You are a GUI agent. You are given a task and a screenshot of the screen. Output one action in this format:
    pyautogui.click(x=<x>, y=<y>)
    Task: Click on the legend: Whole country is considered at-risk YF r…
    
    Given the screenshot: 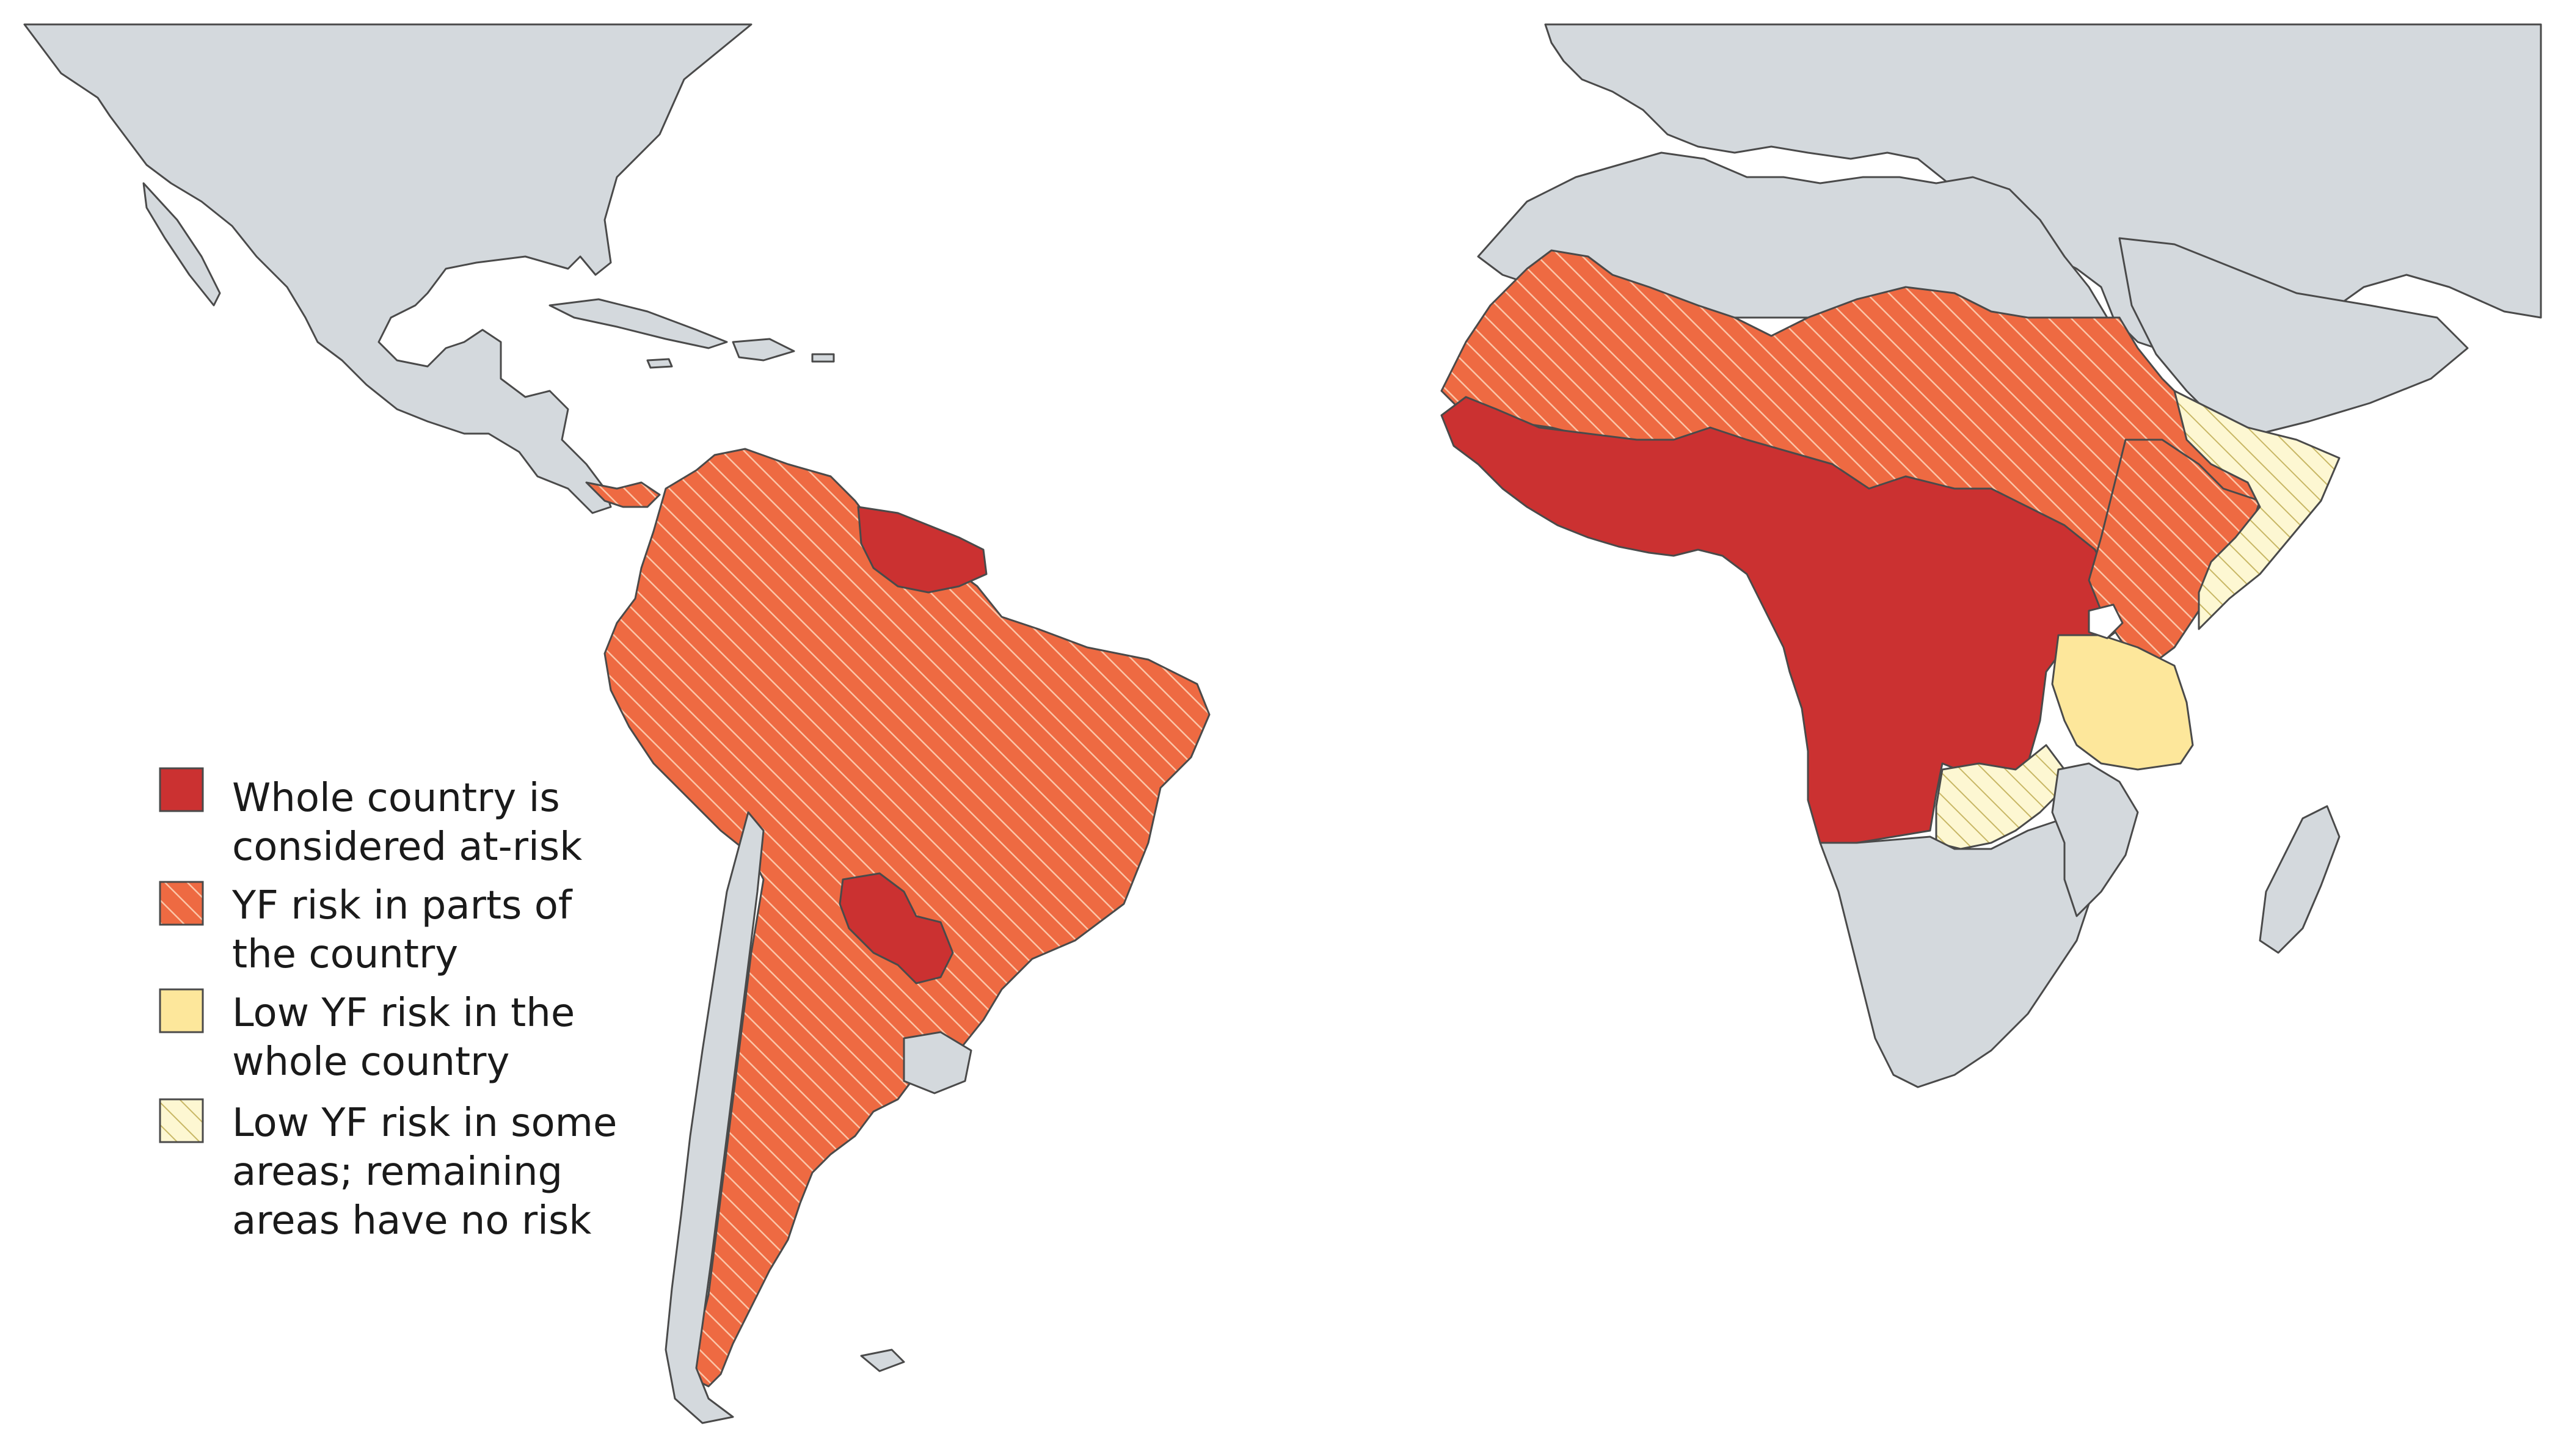 What is the action you would take?
    pyautogui.click(x=388, y=1005)
    